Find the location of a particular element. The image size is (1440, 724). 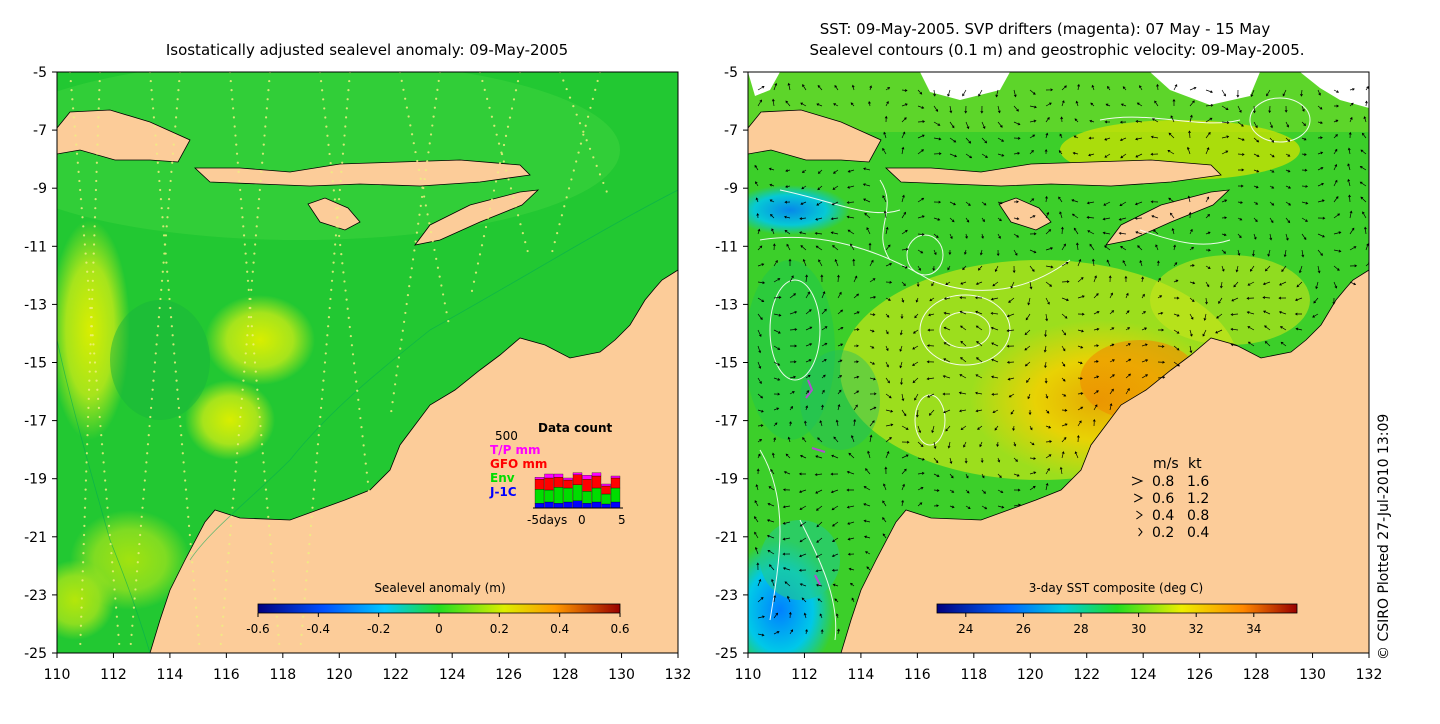

sst-colorbar is located at coordinates (1117, 608).